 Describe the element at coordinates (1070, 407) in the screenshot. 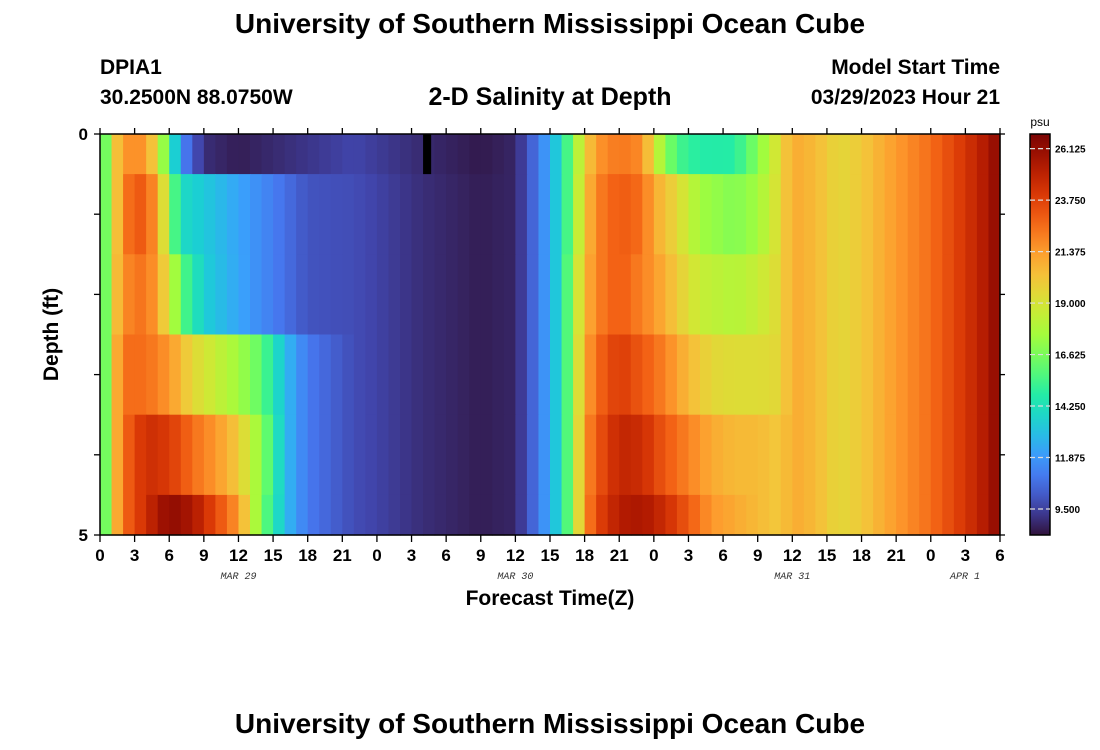

I see `colorbar-tick-label: 14.250` at that location.